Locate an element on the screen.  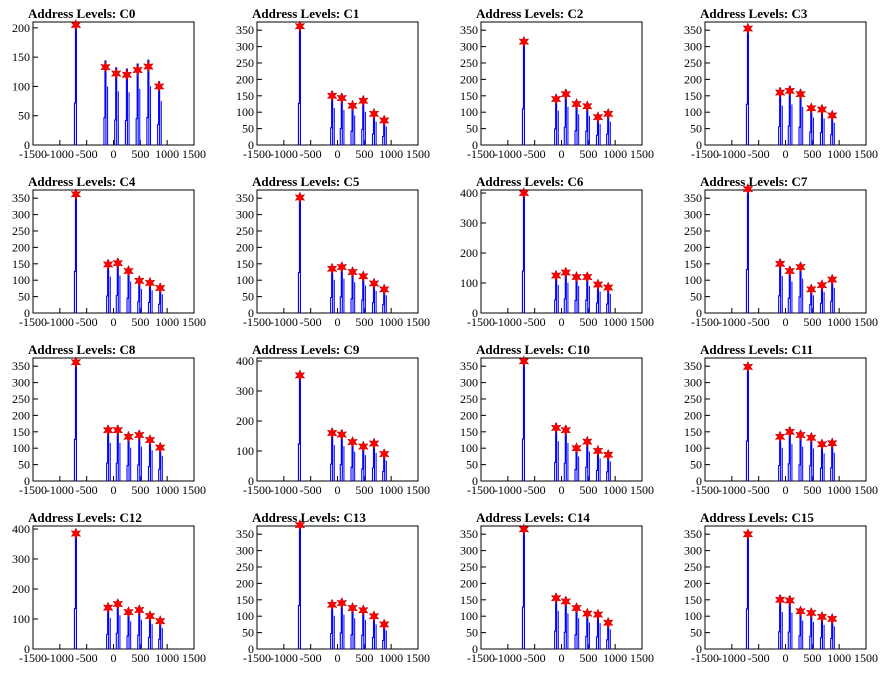
chart-title: Address Levels: C3 is located at coordinates (754, 13).